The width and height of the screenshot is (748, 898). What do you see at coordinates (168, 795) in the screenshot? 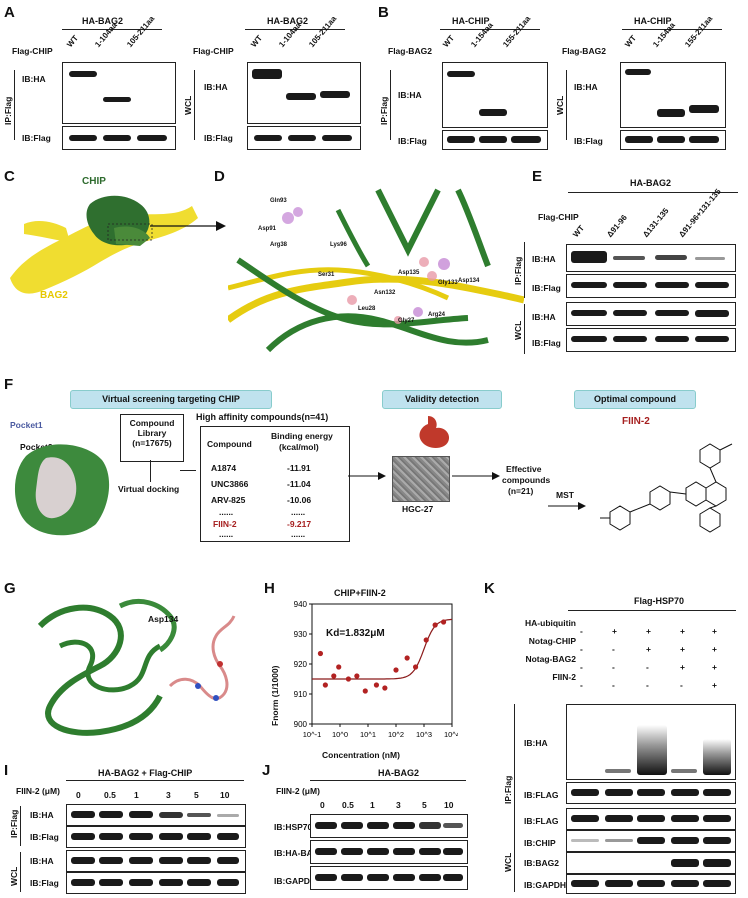
I see `i-dose-3: 3` at bounding box center [168, 795].